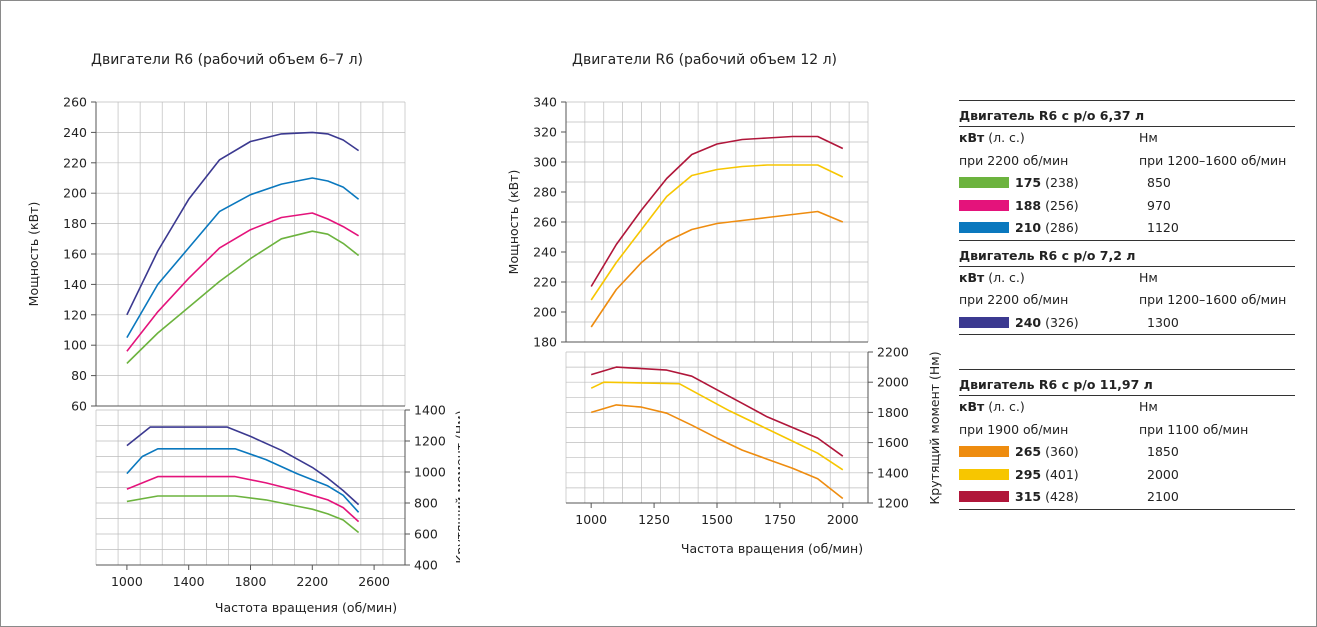 The width and height of the screenshot is (1317, 627). What do you see at coordinates (545, 192) in the screenshot?
I see `power-tick-label: 280` at bounding box center [545, 192].